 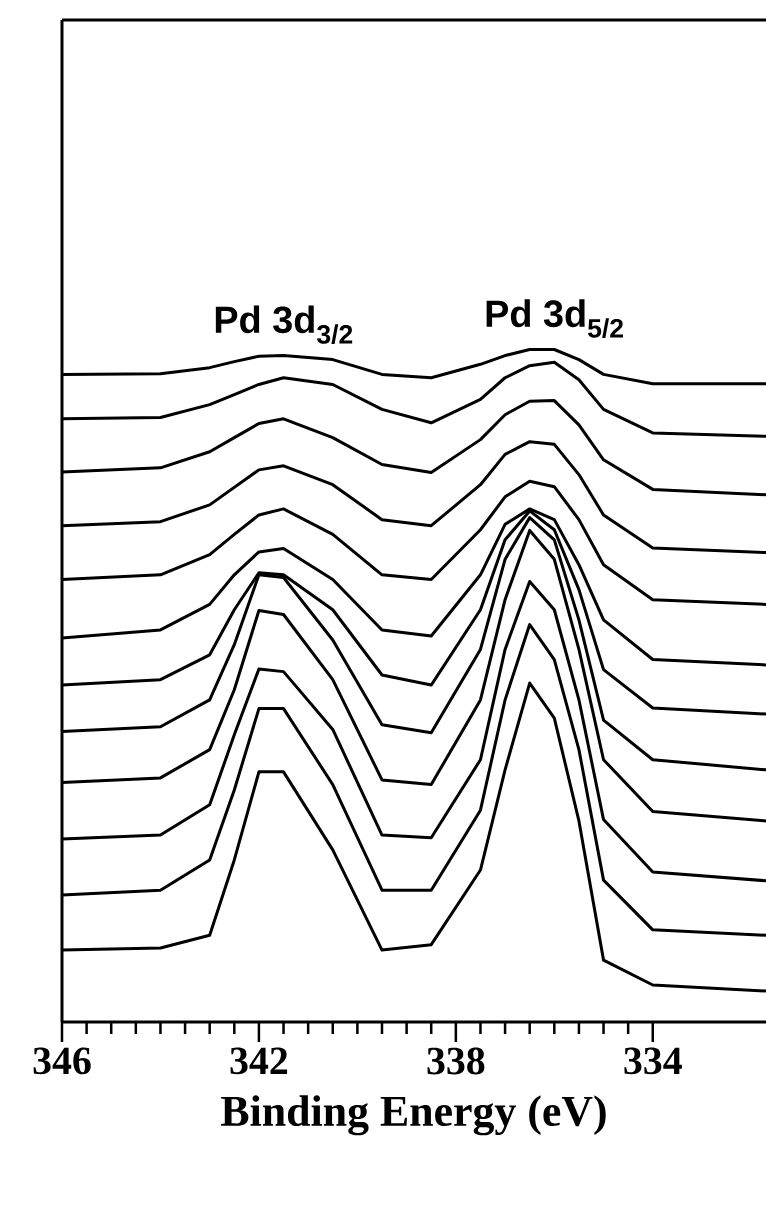 I want to click on x-tick-label: 342, so click(x=259, y=1061).